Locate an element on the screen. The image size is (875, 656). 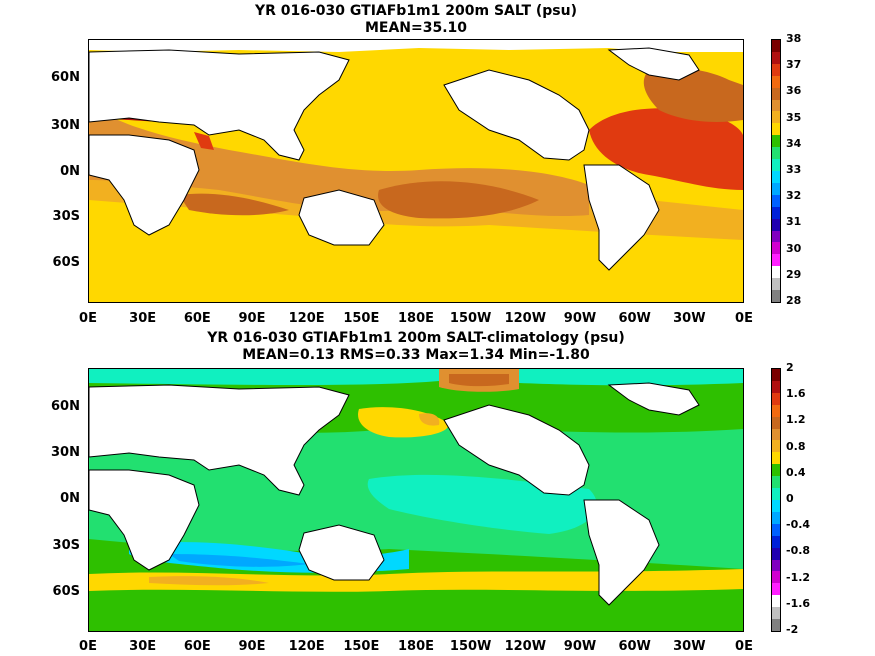
top-colorbar-label: 38 is located at coordinates (794, 38).